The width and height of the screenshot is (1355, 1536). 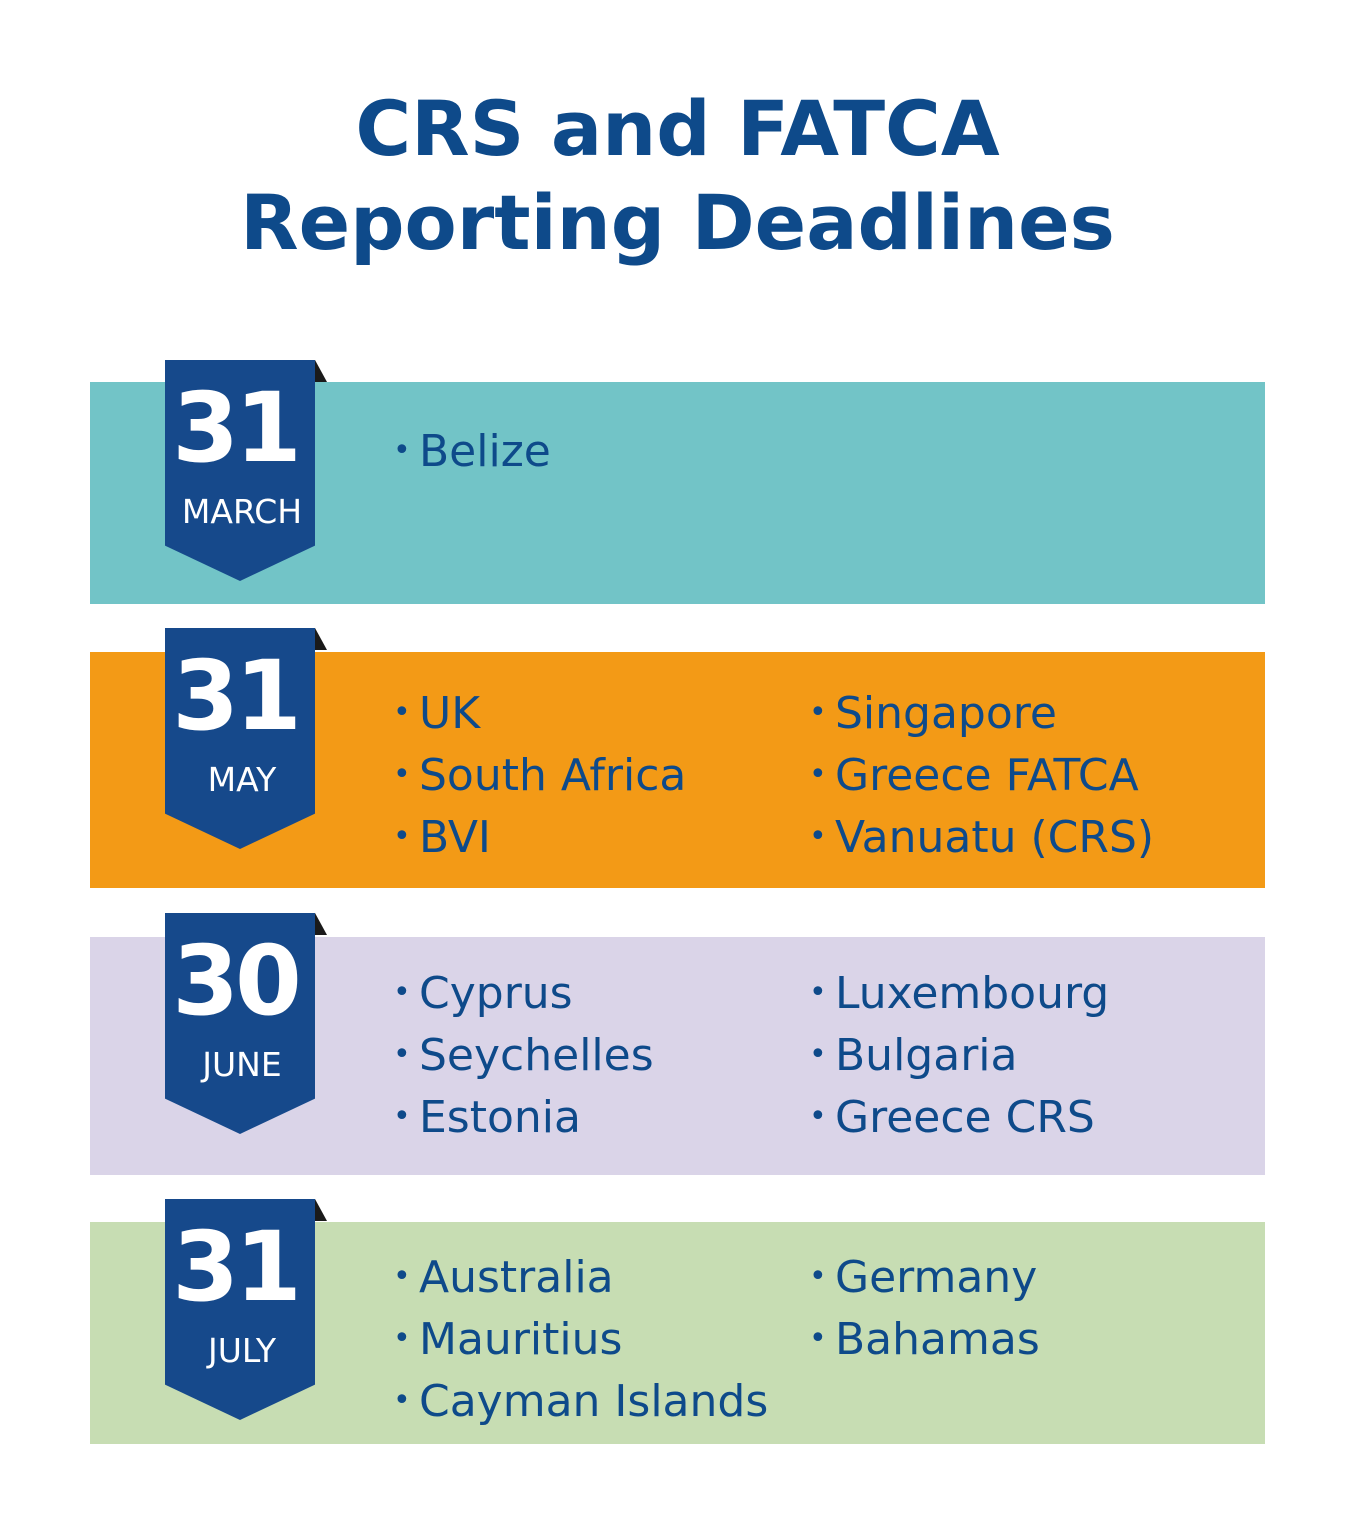 I want to click on ribbon-month: JUNE, so click(x=242, y=1064).